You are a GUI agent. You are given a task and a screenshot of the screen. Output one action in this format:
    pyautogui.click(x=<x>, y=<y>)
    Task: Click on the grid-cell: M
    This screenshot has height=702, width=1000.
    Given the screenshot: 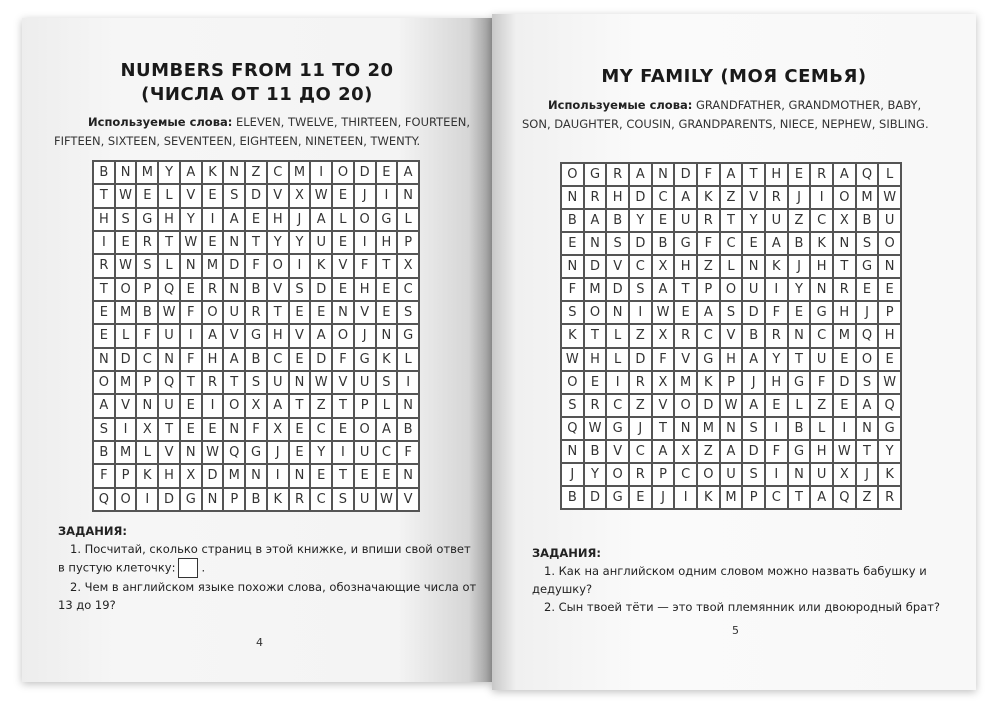 What is the action you would take?
    pyautogui.click(x=708, y=428)
    